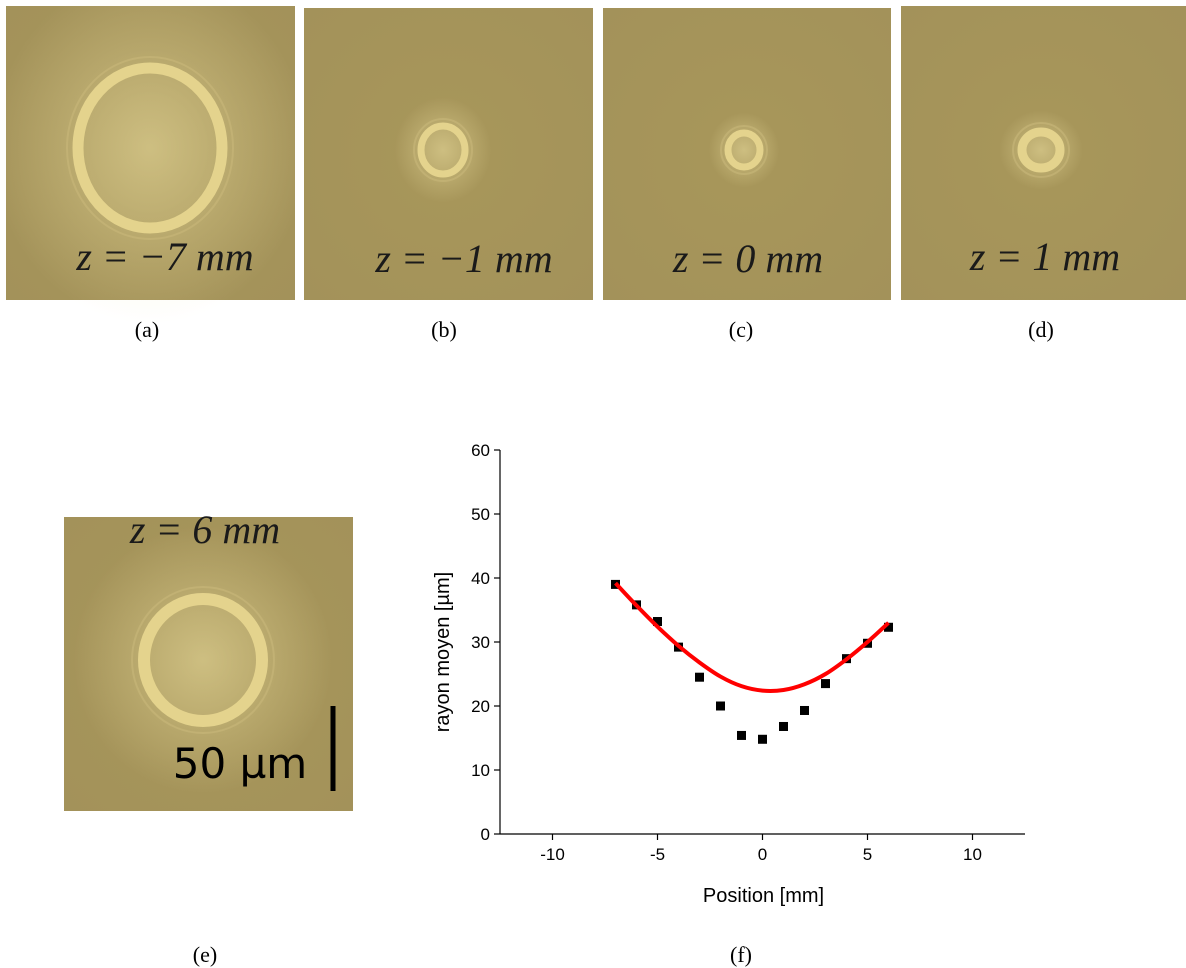 This screenshot has width=1186, height=968. What do you see at coordinates (147, 329) in the screenshot?
I see `caption: (a)` at bounding box center [147, 329].